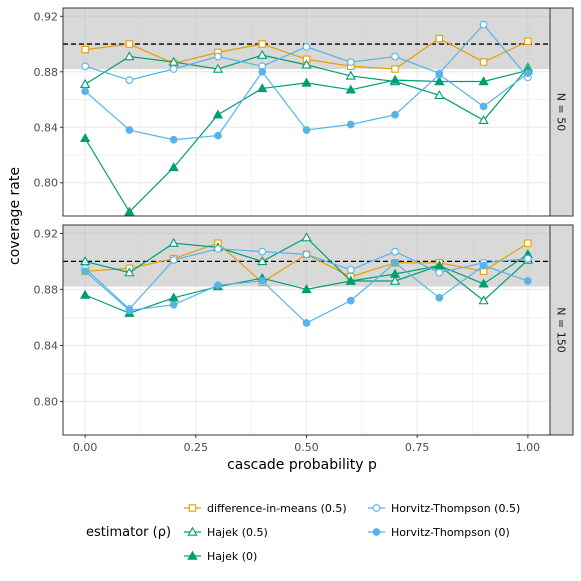 The image size is (581, 581). Describe the element at coordinates (15, 216) in the screenshot. I see `y-axis-title: coverage rate` at that location.